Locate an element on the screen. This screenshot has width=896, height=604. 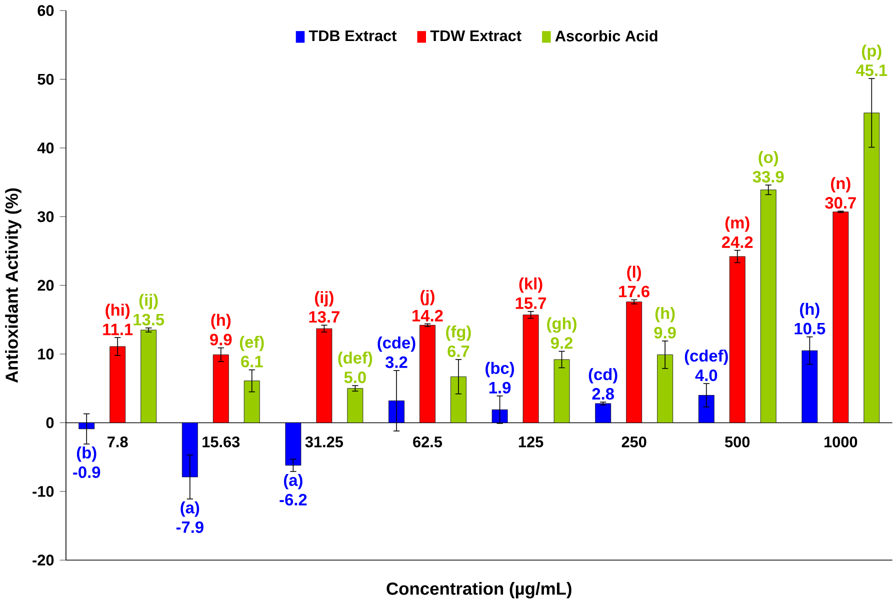
data-label: (m) 24.2 is located at coordinates (737, 232).